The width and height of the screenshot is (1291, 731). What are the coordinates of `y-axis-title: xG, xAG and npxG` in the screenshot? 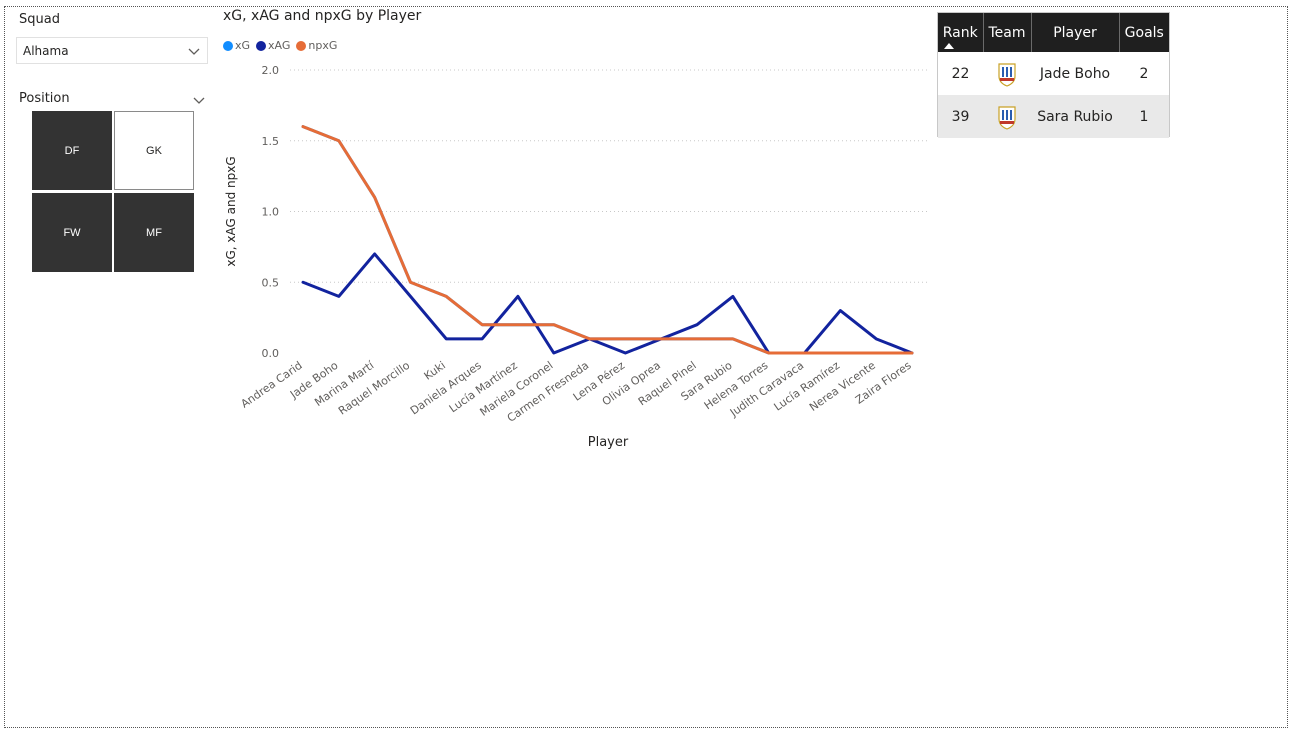 It's located at (231, 211).